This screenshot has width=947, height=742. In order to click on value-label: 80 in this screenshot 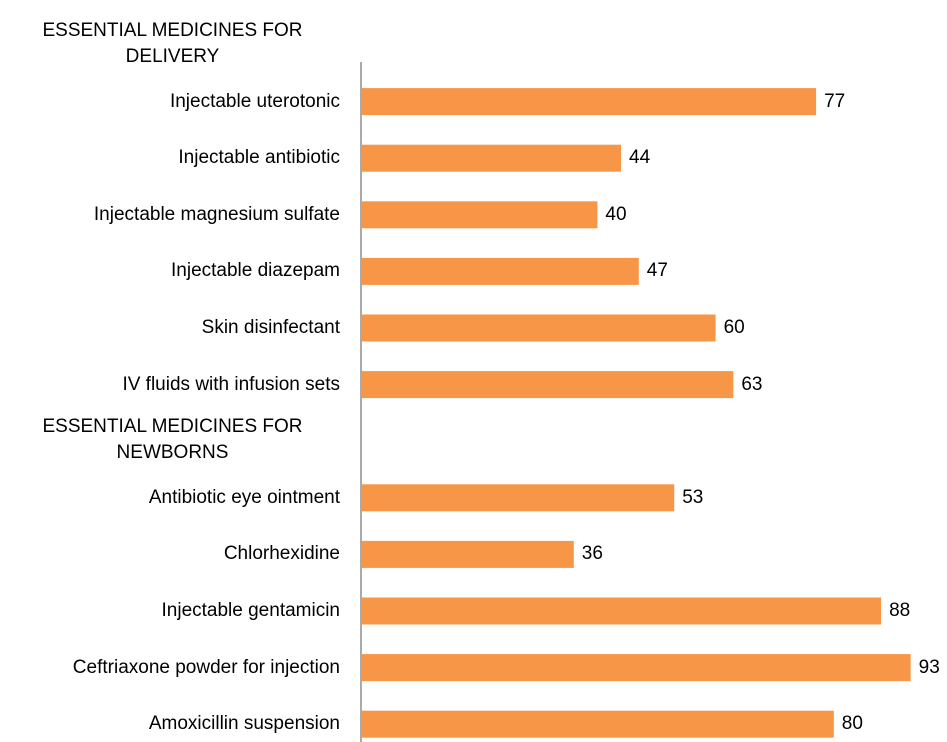, I will do `click(852, 724)`.